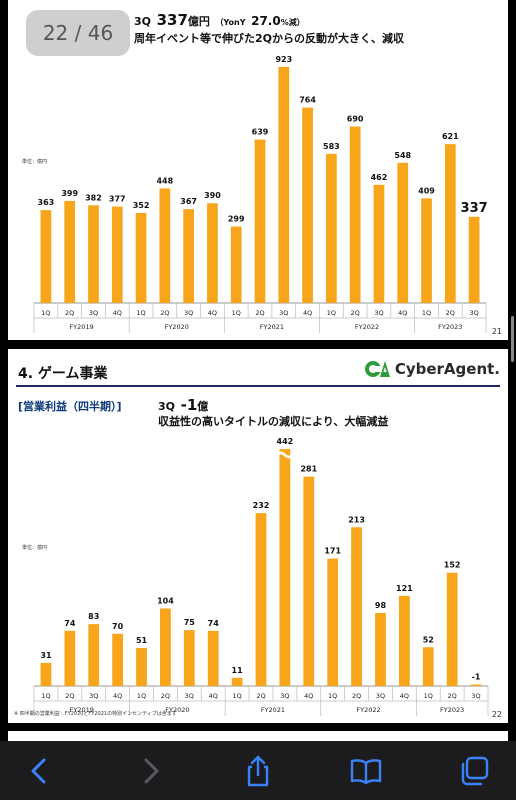  I want to click on page-number: 21, so click(496, 331).